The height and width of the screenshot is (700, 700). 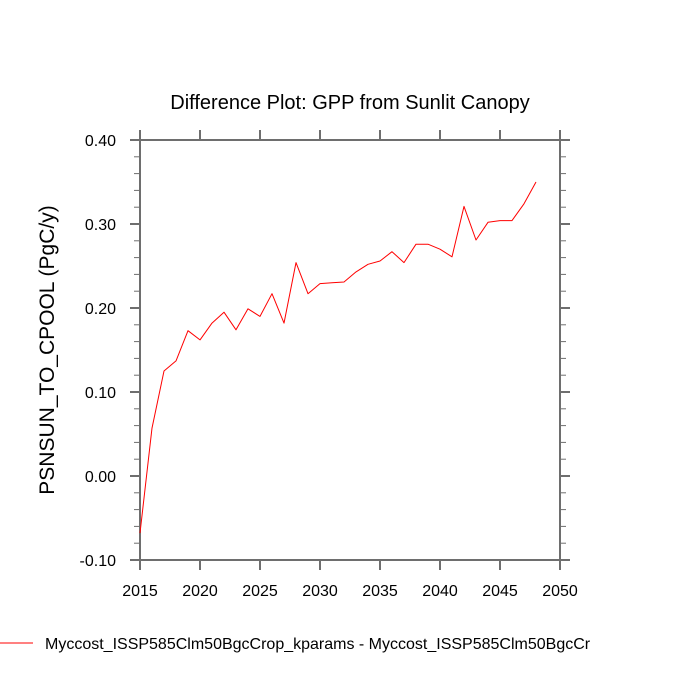 I want to click on y-axis-label: PSNSUN_TO_CPOOL (PgC/y), so click(x=47, y=349).